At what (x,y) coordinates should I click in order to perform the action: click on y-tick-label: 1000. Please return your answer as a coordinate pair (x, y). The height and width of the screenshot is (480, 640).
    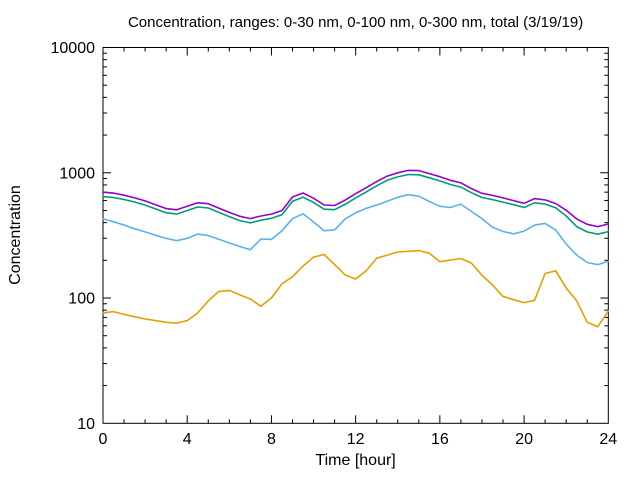
    Looking at the image, I should click on (77, 173).